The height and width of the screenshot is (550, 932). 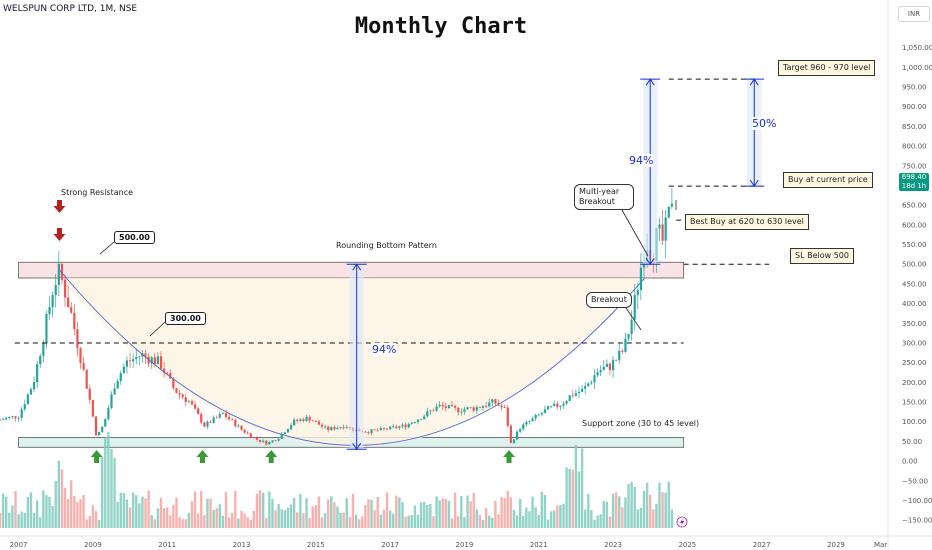 What do you see at coordinates (59, 231) in the screenshot?
I see `resistance-arrow-bottom` at bounding box center [59, 231].